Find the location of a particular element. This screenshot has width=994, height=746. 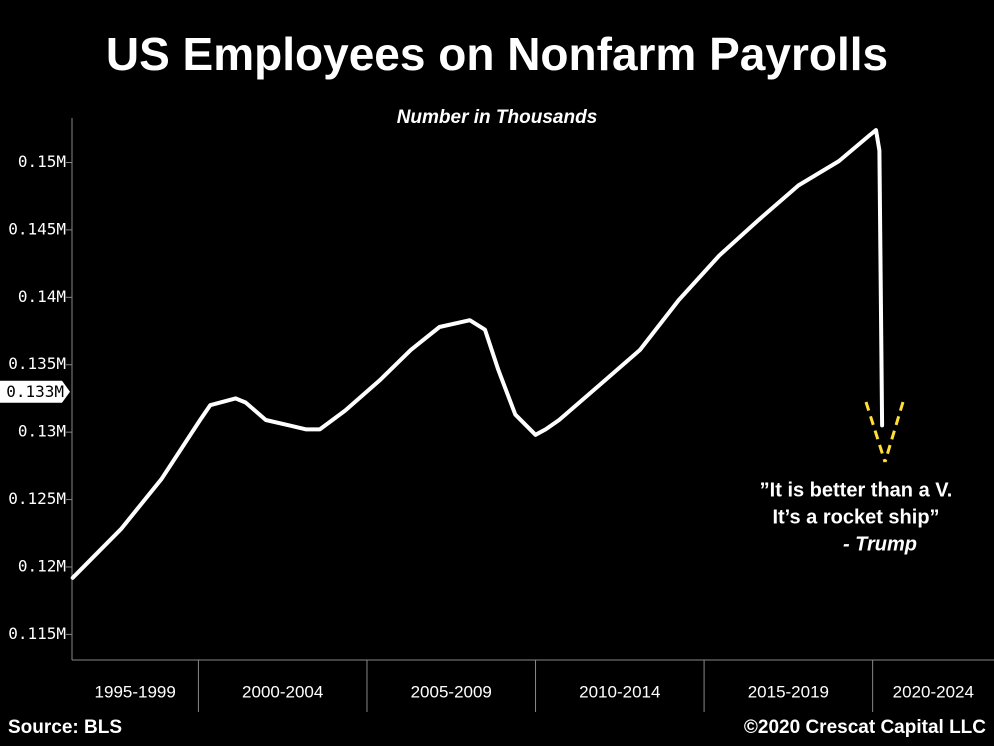

y-tick-label: 0.15M is located at coordinates (42, 161).